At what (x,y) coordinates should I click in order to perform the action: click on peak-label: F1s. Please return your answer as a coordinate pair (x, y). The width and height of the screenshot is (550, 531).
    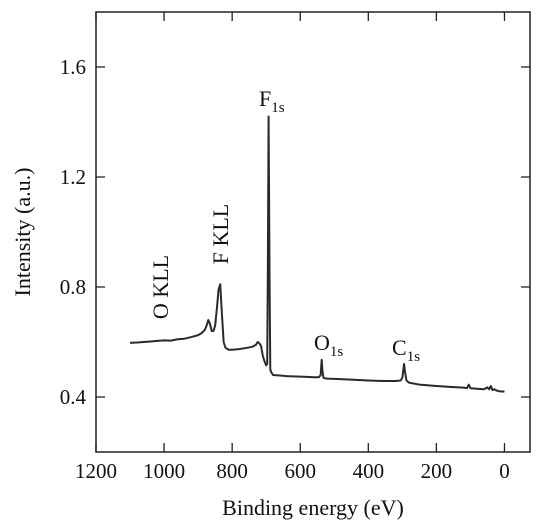
    Looking at the image, I should click on (272, 101).